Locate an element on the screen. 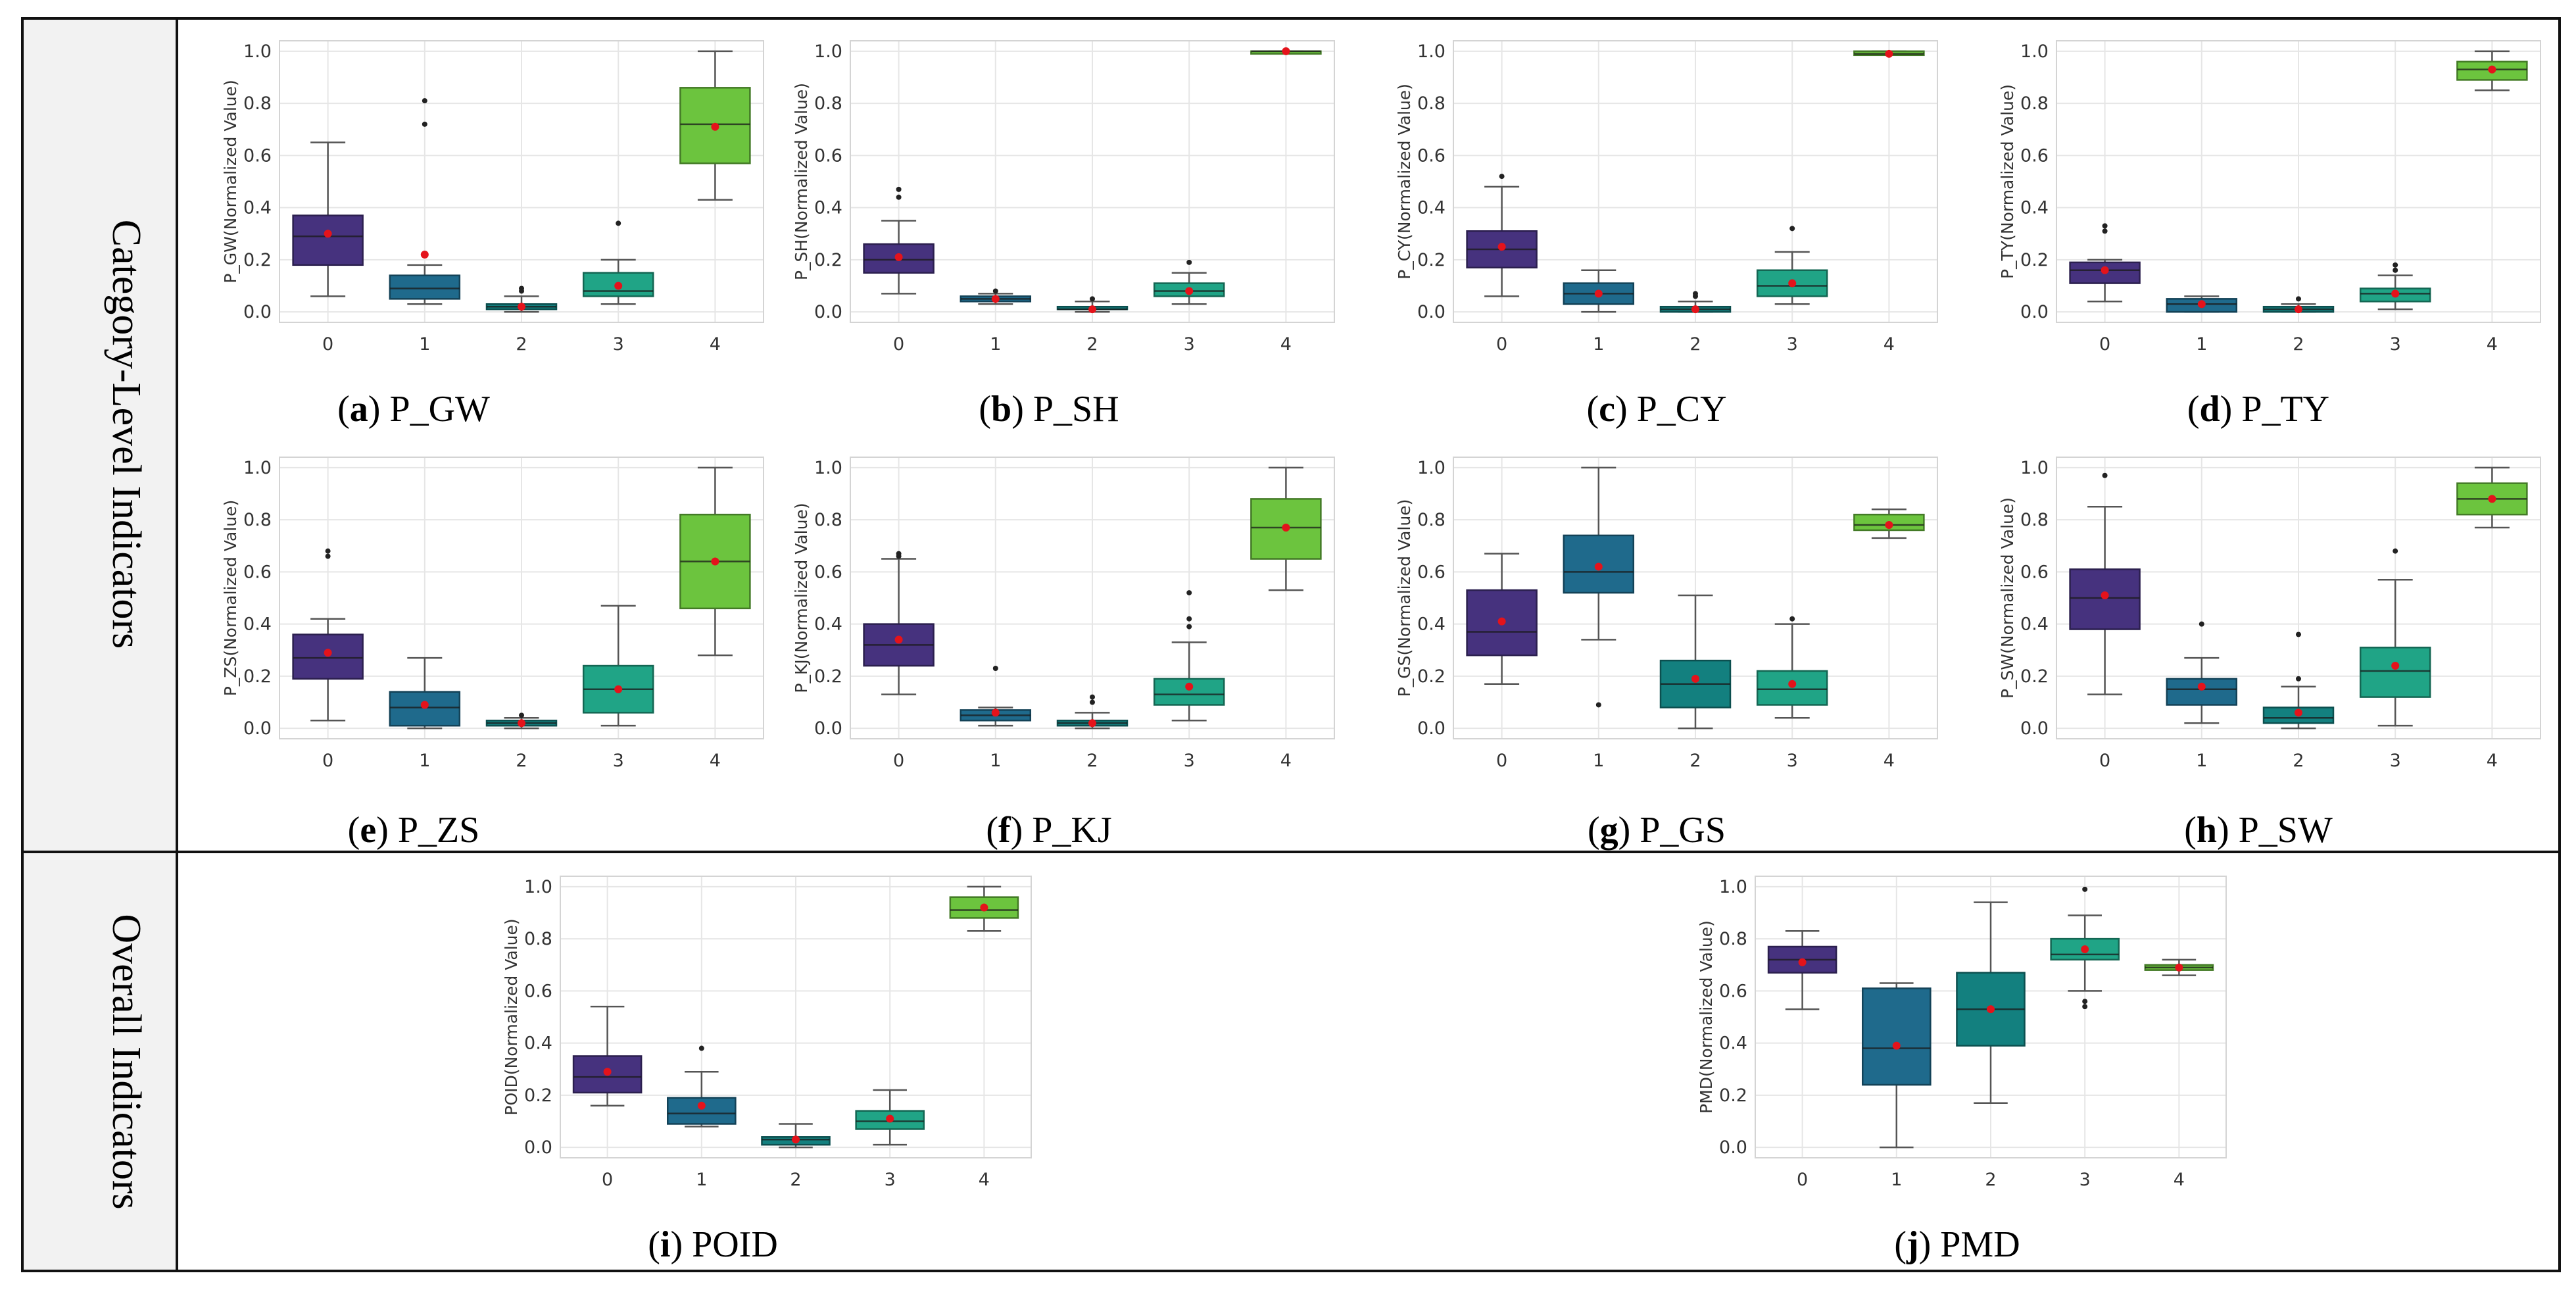  x-tick-label: 2 is located at coordinates (1990, 1180).